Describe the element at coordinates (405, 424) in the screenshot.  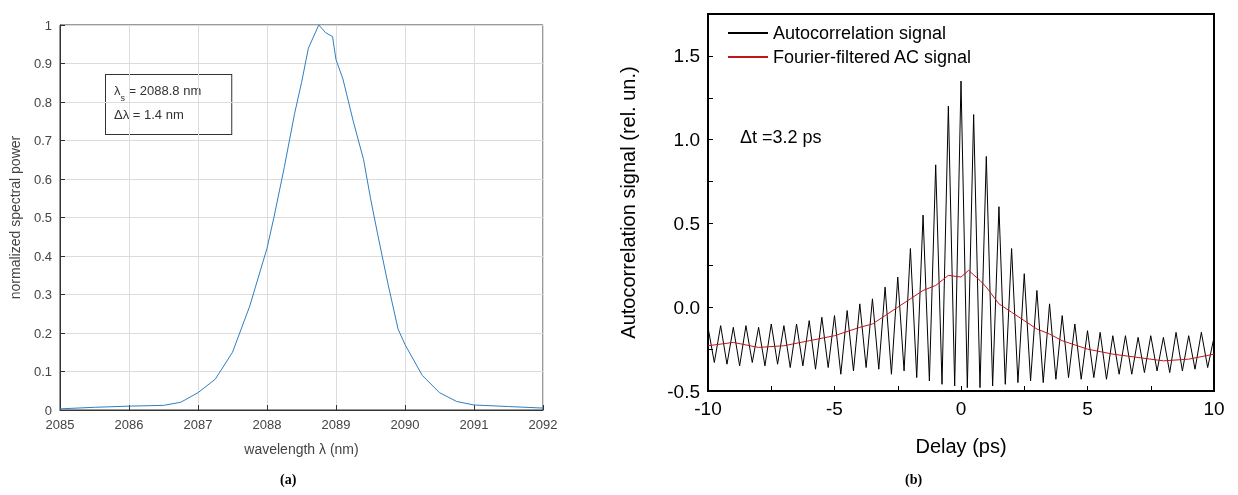
I see `x-tick-label: 2090` at that location.